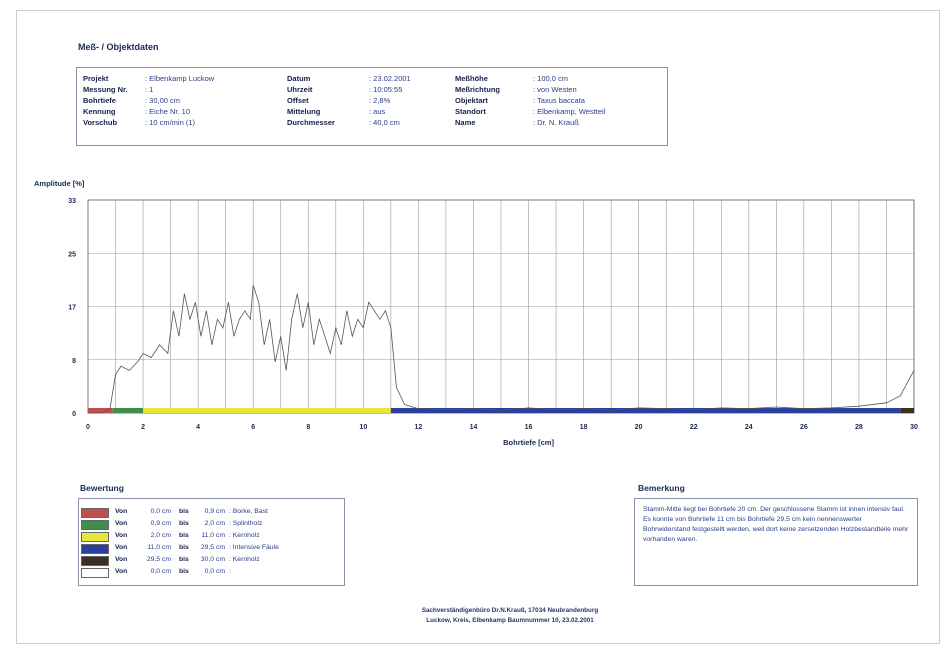 Image resolution: width=944 pixels, height=653 pixels. Describe the element at coordinates (363, 427) in the screenshot. I see `x-tick-label: 10` at that location.